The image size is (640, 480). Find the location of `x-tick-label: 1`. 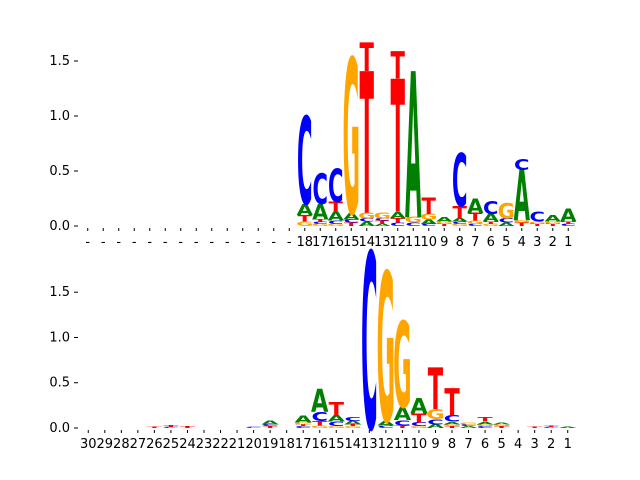

x-tick-label: 1 is located at coordinates (568, 242).